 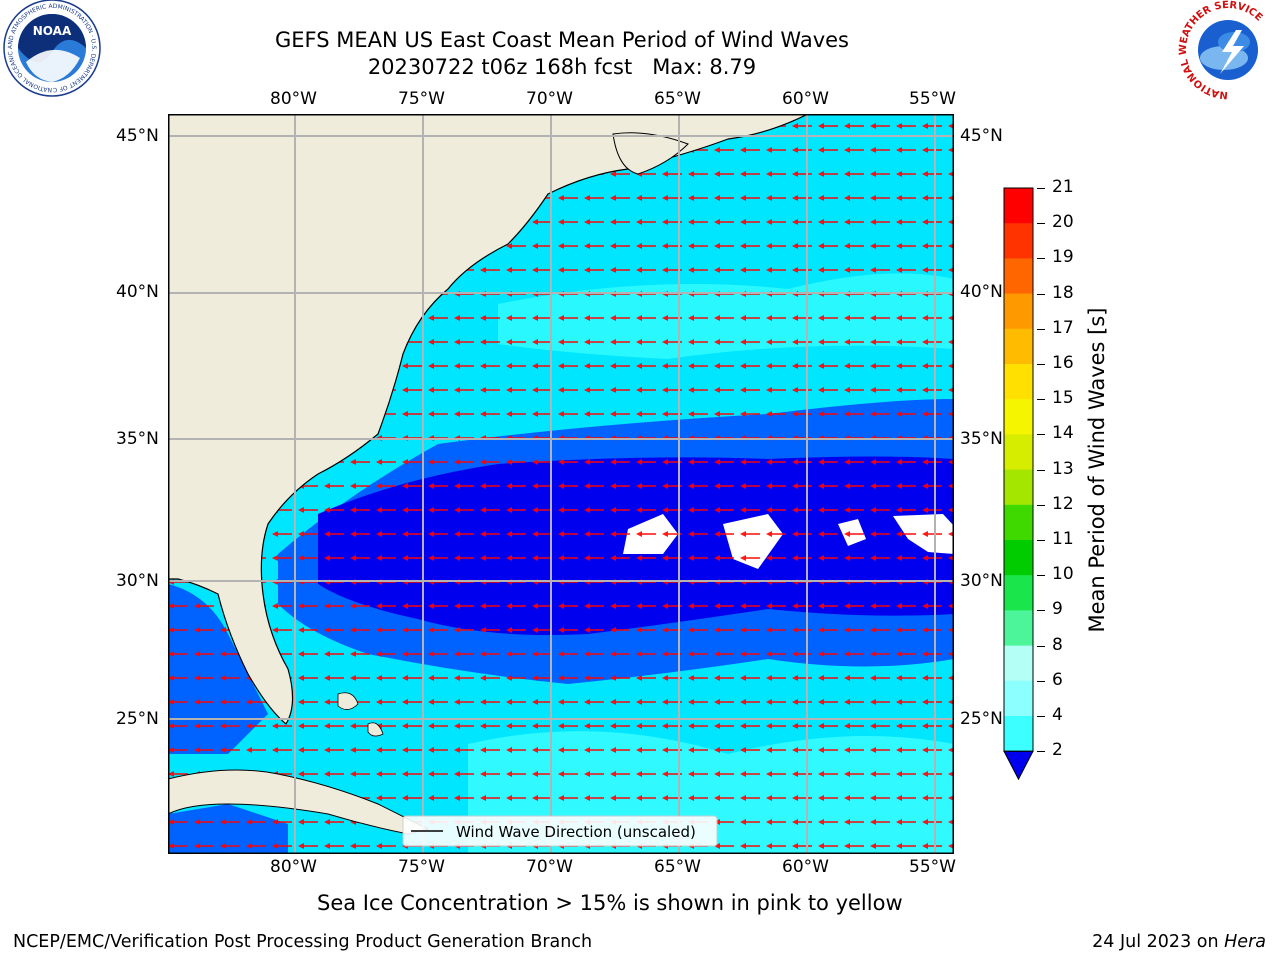 I want to click on noaa-text: NOAA, so click(x=52, y=31).